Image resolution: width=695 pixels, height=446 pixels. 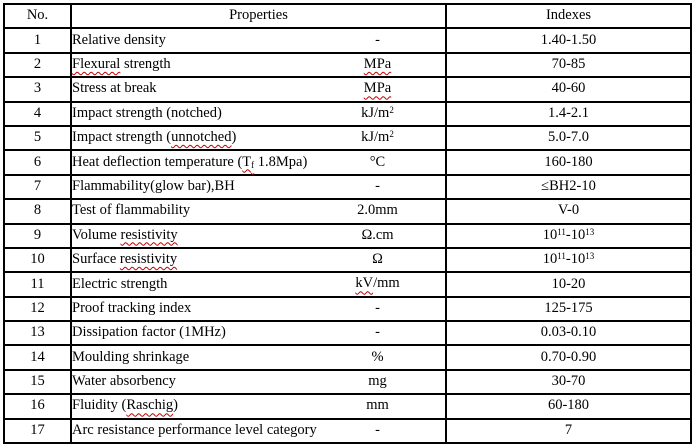 What do you see at coordinates (37, 333) in the screenshot?
I see `row-number: 13` at bounding box center [37, 333].